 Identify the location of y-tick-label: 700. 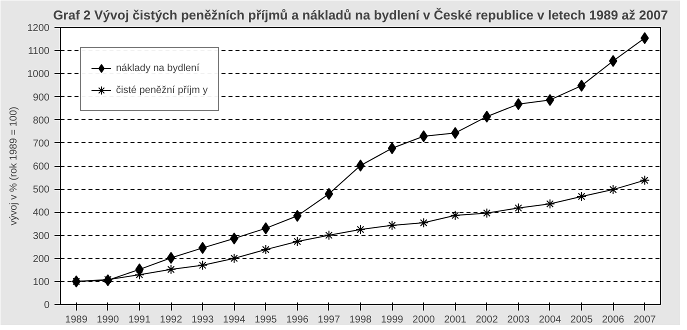
(41, 144).